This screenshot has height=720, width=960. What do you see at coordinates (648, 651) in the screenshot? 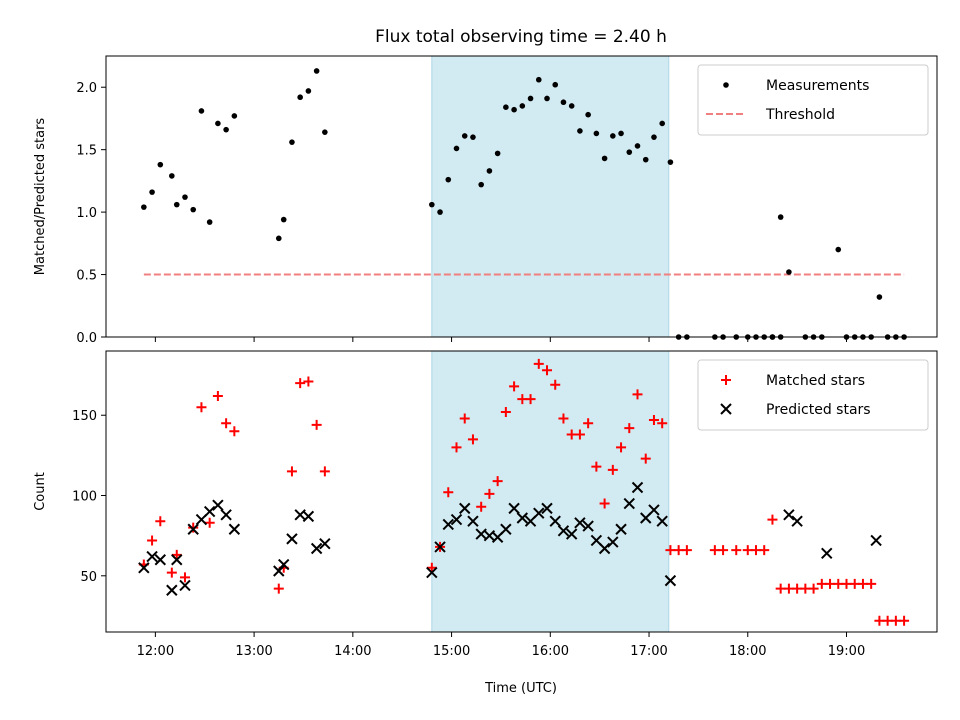
I see `x-tick-label: 17:00` at bounding box center [648, 651].